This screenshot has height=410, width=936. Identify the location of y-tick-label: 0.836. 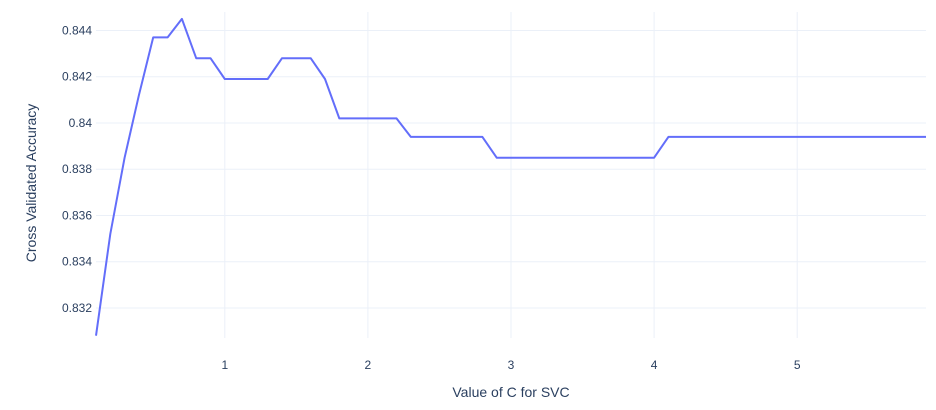
(77, 215).